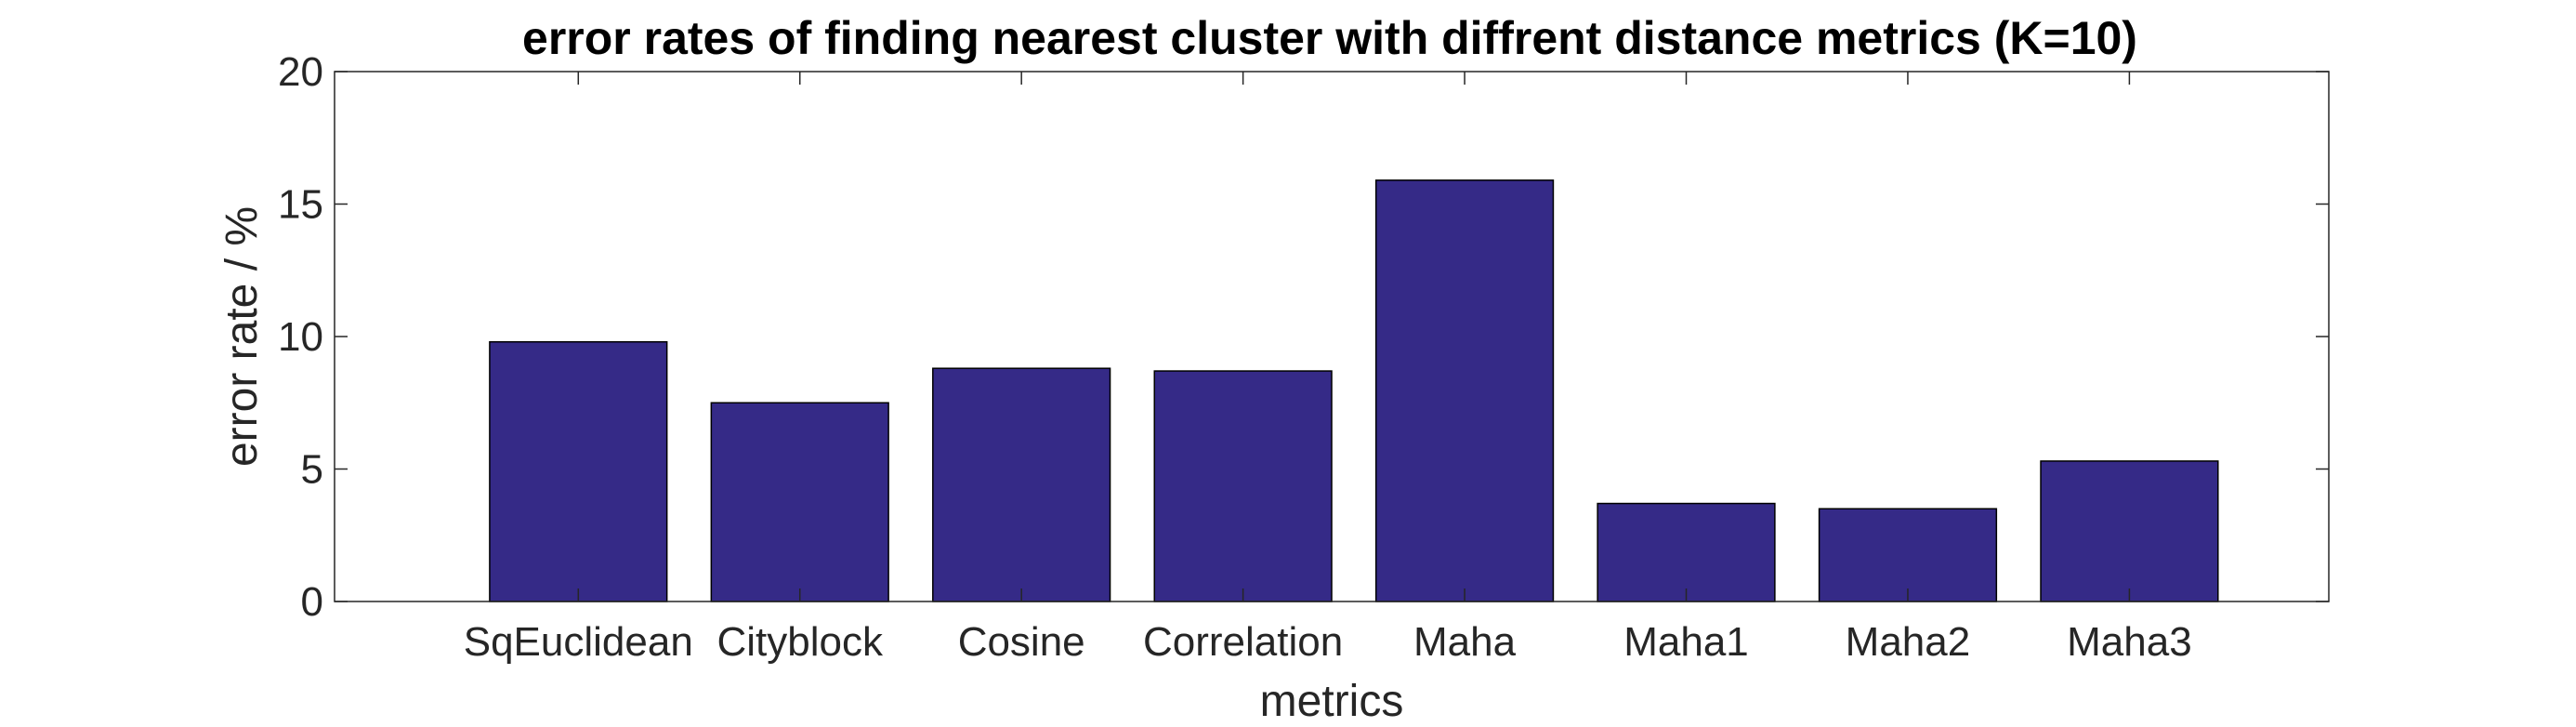  What do you see at coordinates (799, 642) in the screenshot?
I see `x-tick-label: Cityblock` at bounding box center [799, 642].